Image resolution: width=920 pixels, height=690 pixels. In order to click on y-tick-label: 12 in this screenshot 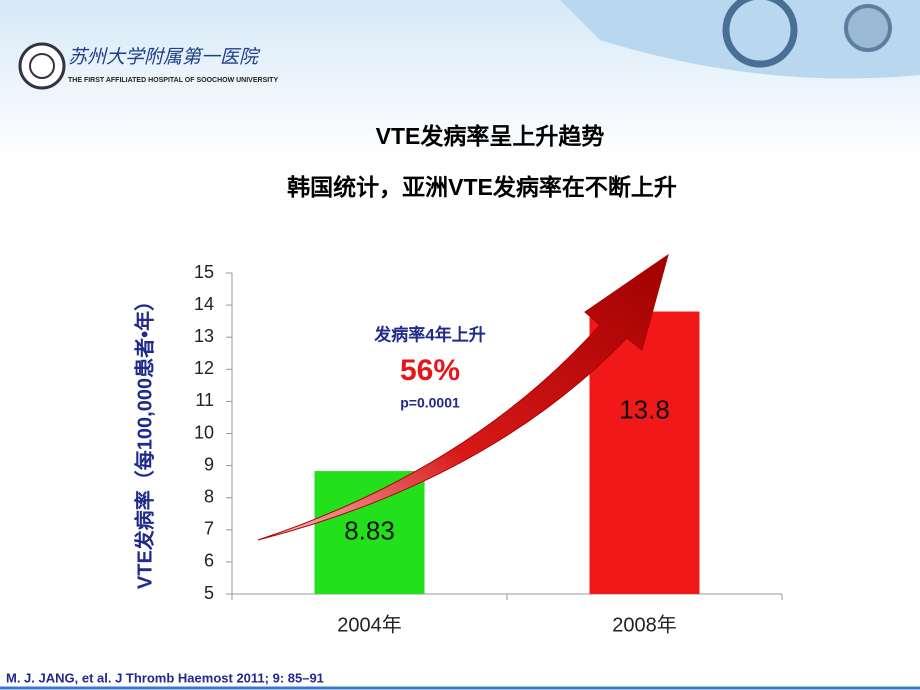, I will do `click(204, 368)`.